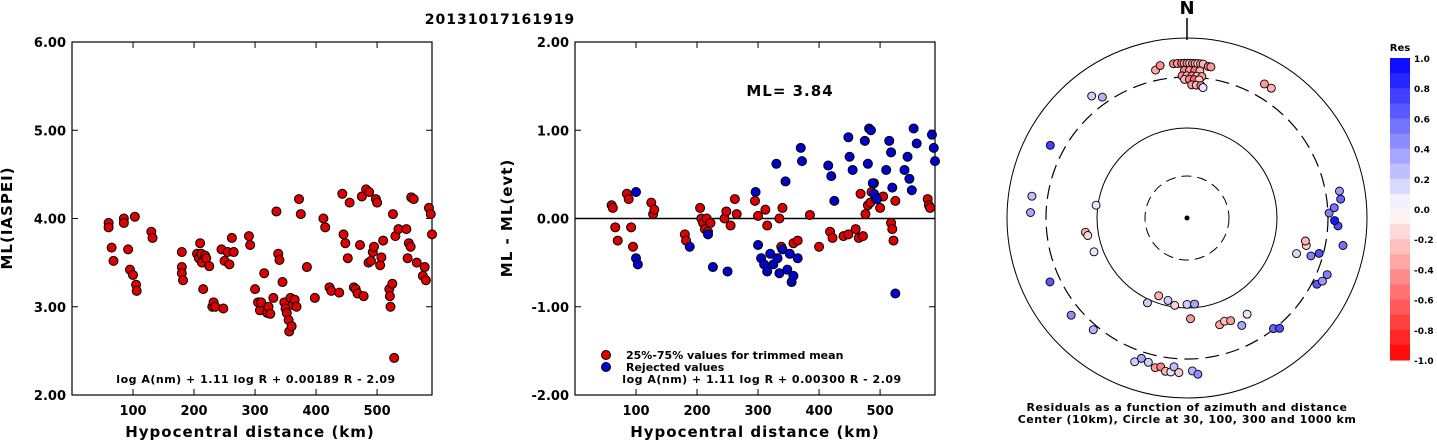 The image size is (1437, 441). I want to click on legend-label-rejected: Rejected values, so click(675, 367).